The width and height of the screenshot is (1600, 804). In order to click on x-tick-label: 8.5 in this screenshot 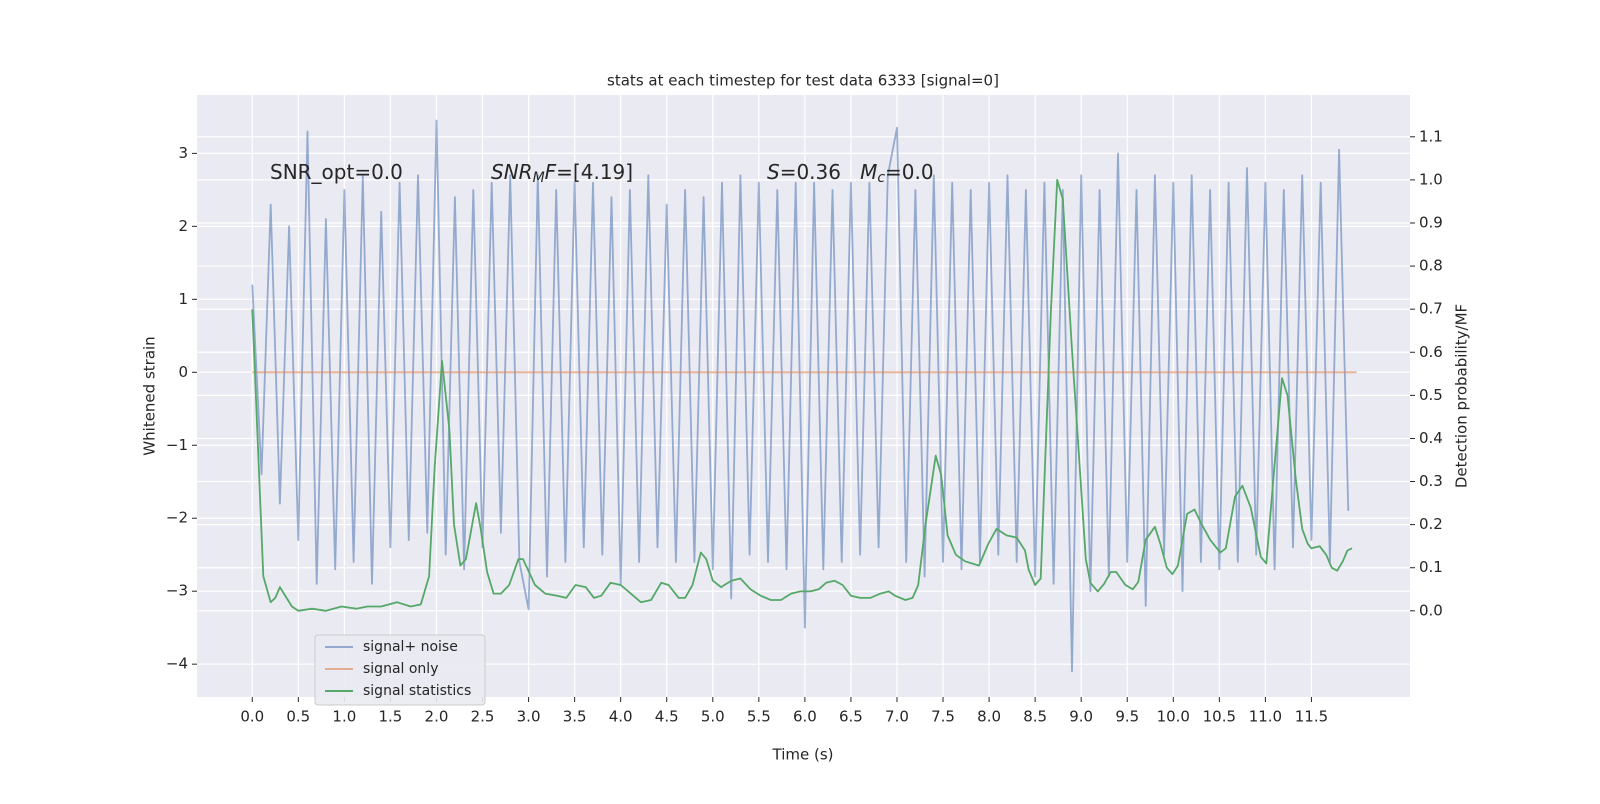, I will do `click(1035, 717)`.